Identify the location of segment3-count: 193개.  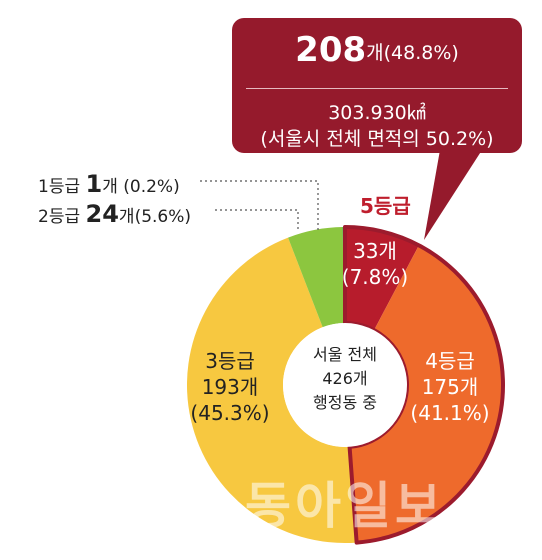
(230, 387).